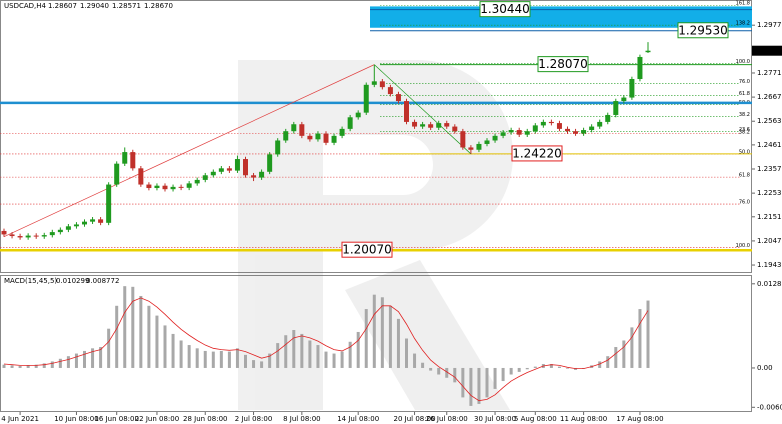 This screenshot has width=782, height=424. What do you see at coordinates (769, 169) in the screenshot?
I see `y-tick-label: 1.23570` at bounding box center [769, 169].